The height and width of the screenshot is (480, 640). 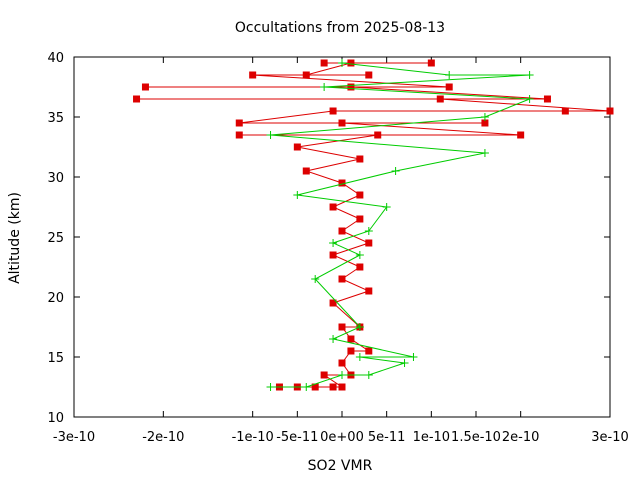 What do you see at coordinates (55, 238) in the screenshot?
I see `y-tick-label: 25` at bounding box center [55, 238].